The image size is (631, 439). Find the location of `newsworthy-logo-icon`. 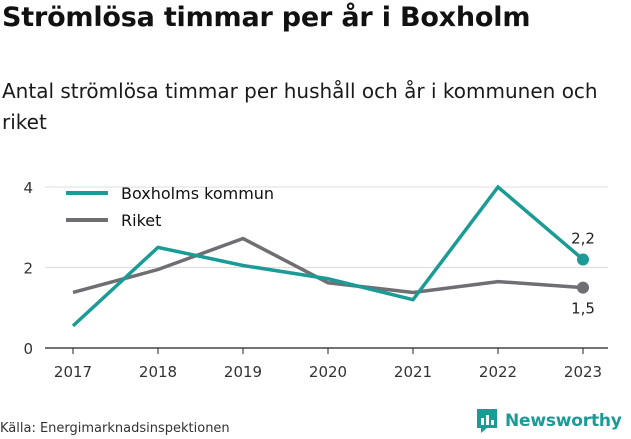

newsworthy-logo-icon is located at coordinates (487, 421).